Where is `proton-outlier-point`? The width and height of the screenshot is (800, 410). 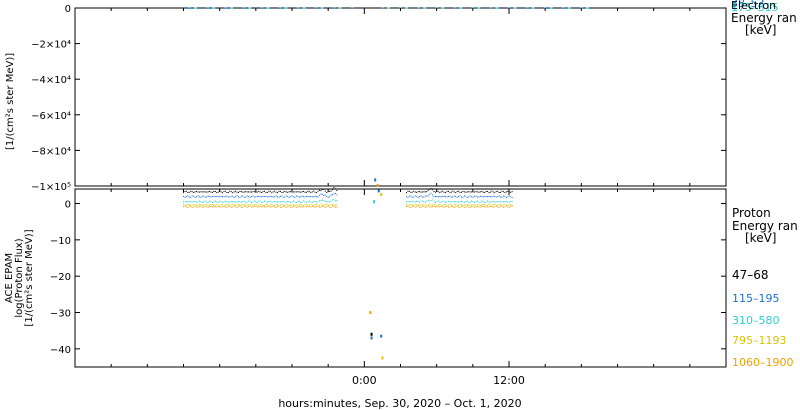
proton-outlier-point is located at coordinates (371, 334).